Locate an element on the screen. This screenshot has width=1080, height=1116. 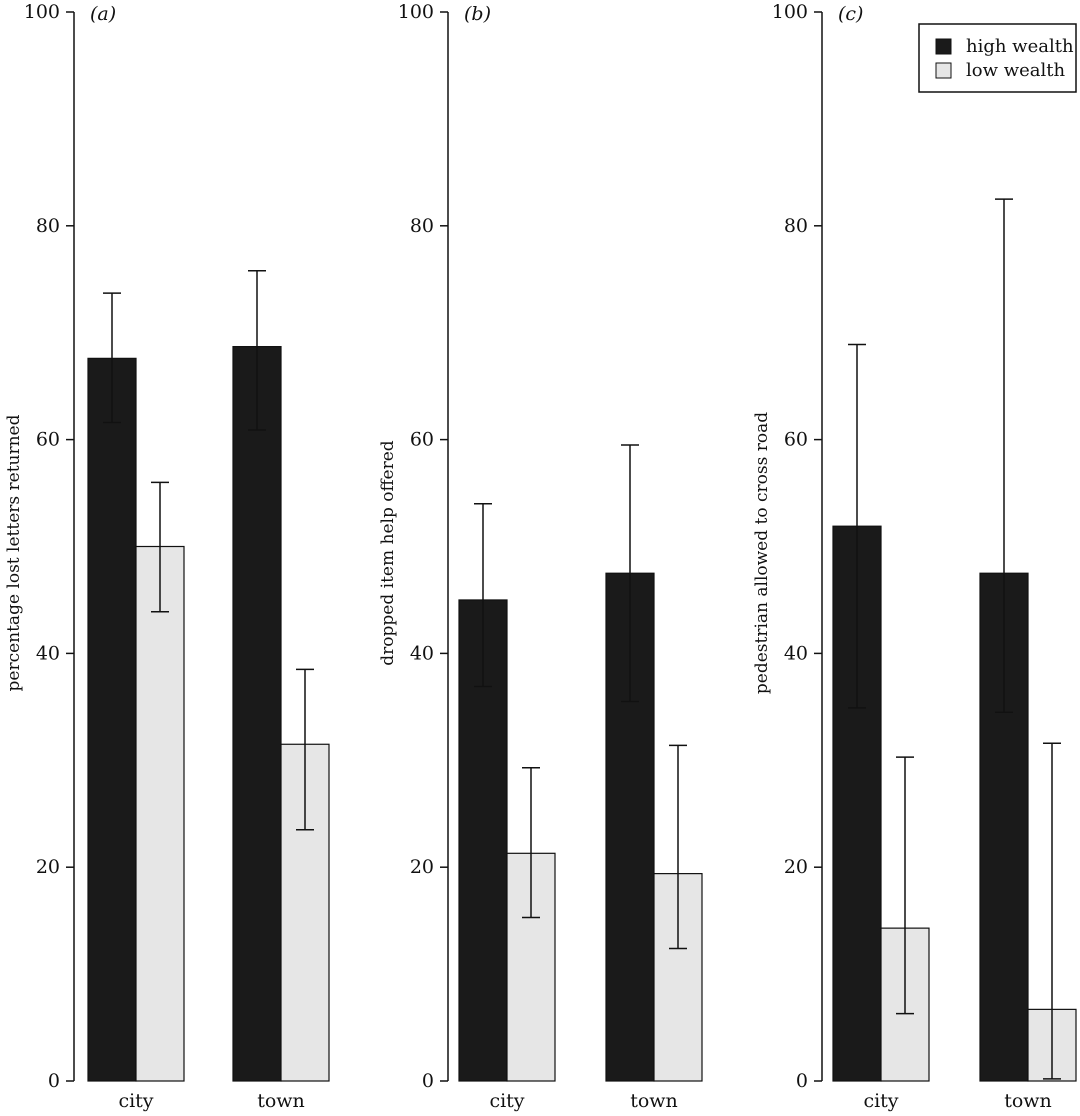
panel-3-y-axis-title: pedestrian allowed to cross road is located at coordinates (762, 553).